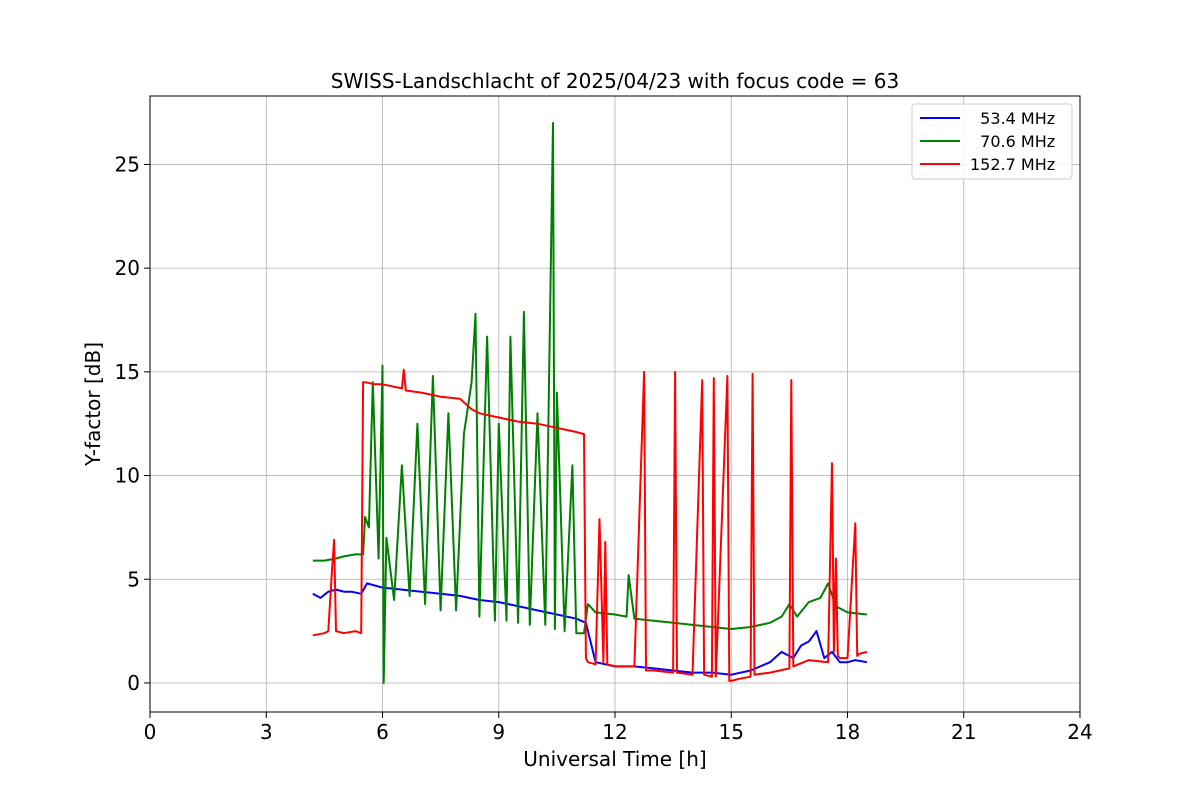 This screenshot has width=1200, height=800. Describe the element at coordinates (127, 476) in the screenshot. I see `y-tick-label: 10` at that location.